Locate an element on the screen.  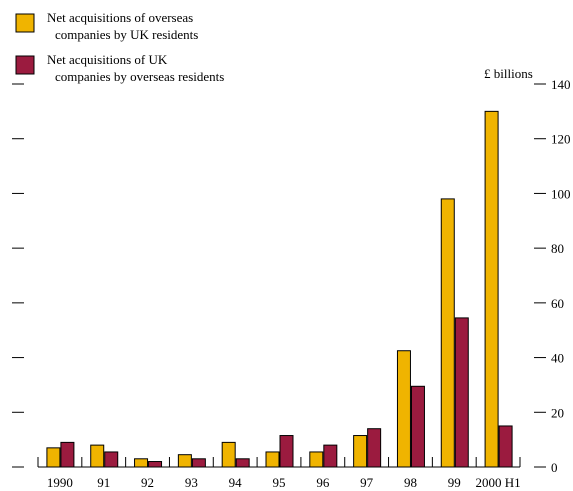
legend-label-uk-line1: Net acquisitions of UK is located at coordinates (107, 59).